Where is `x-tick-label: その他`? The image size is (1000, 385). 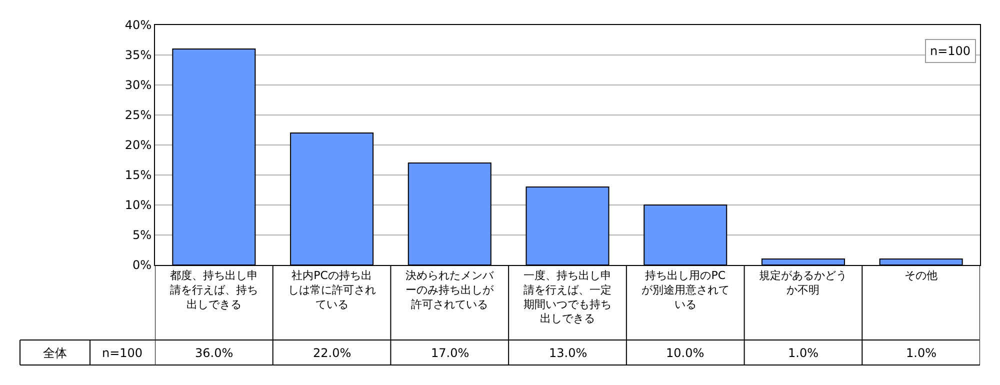 x-tick-label: その他 is located at coordinates (921, 275).